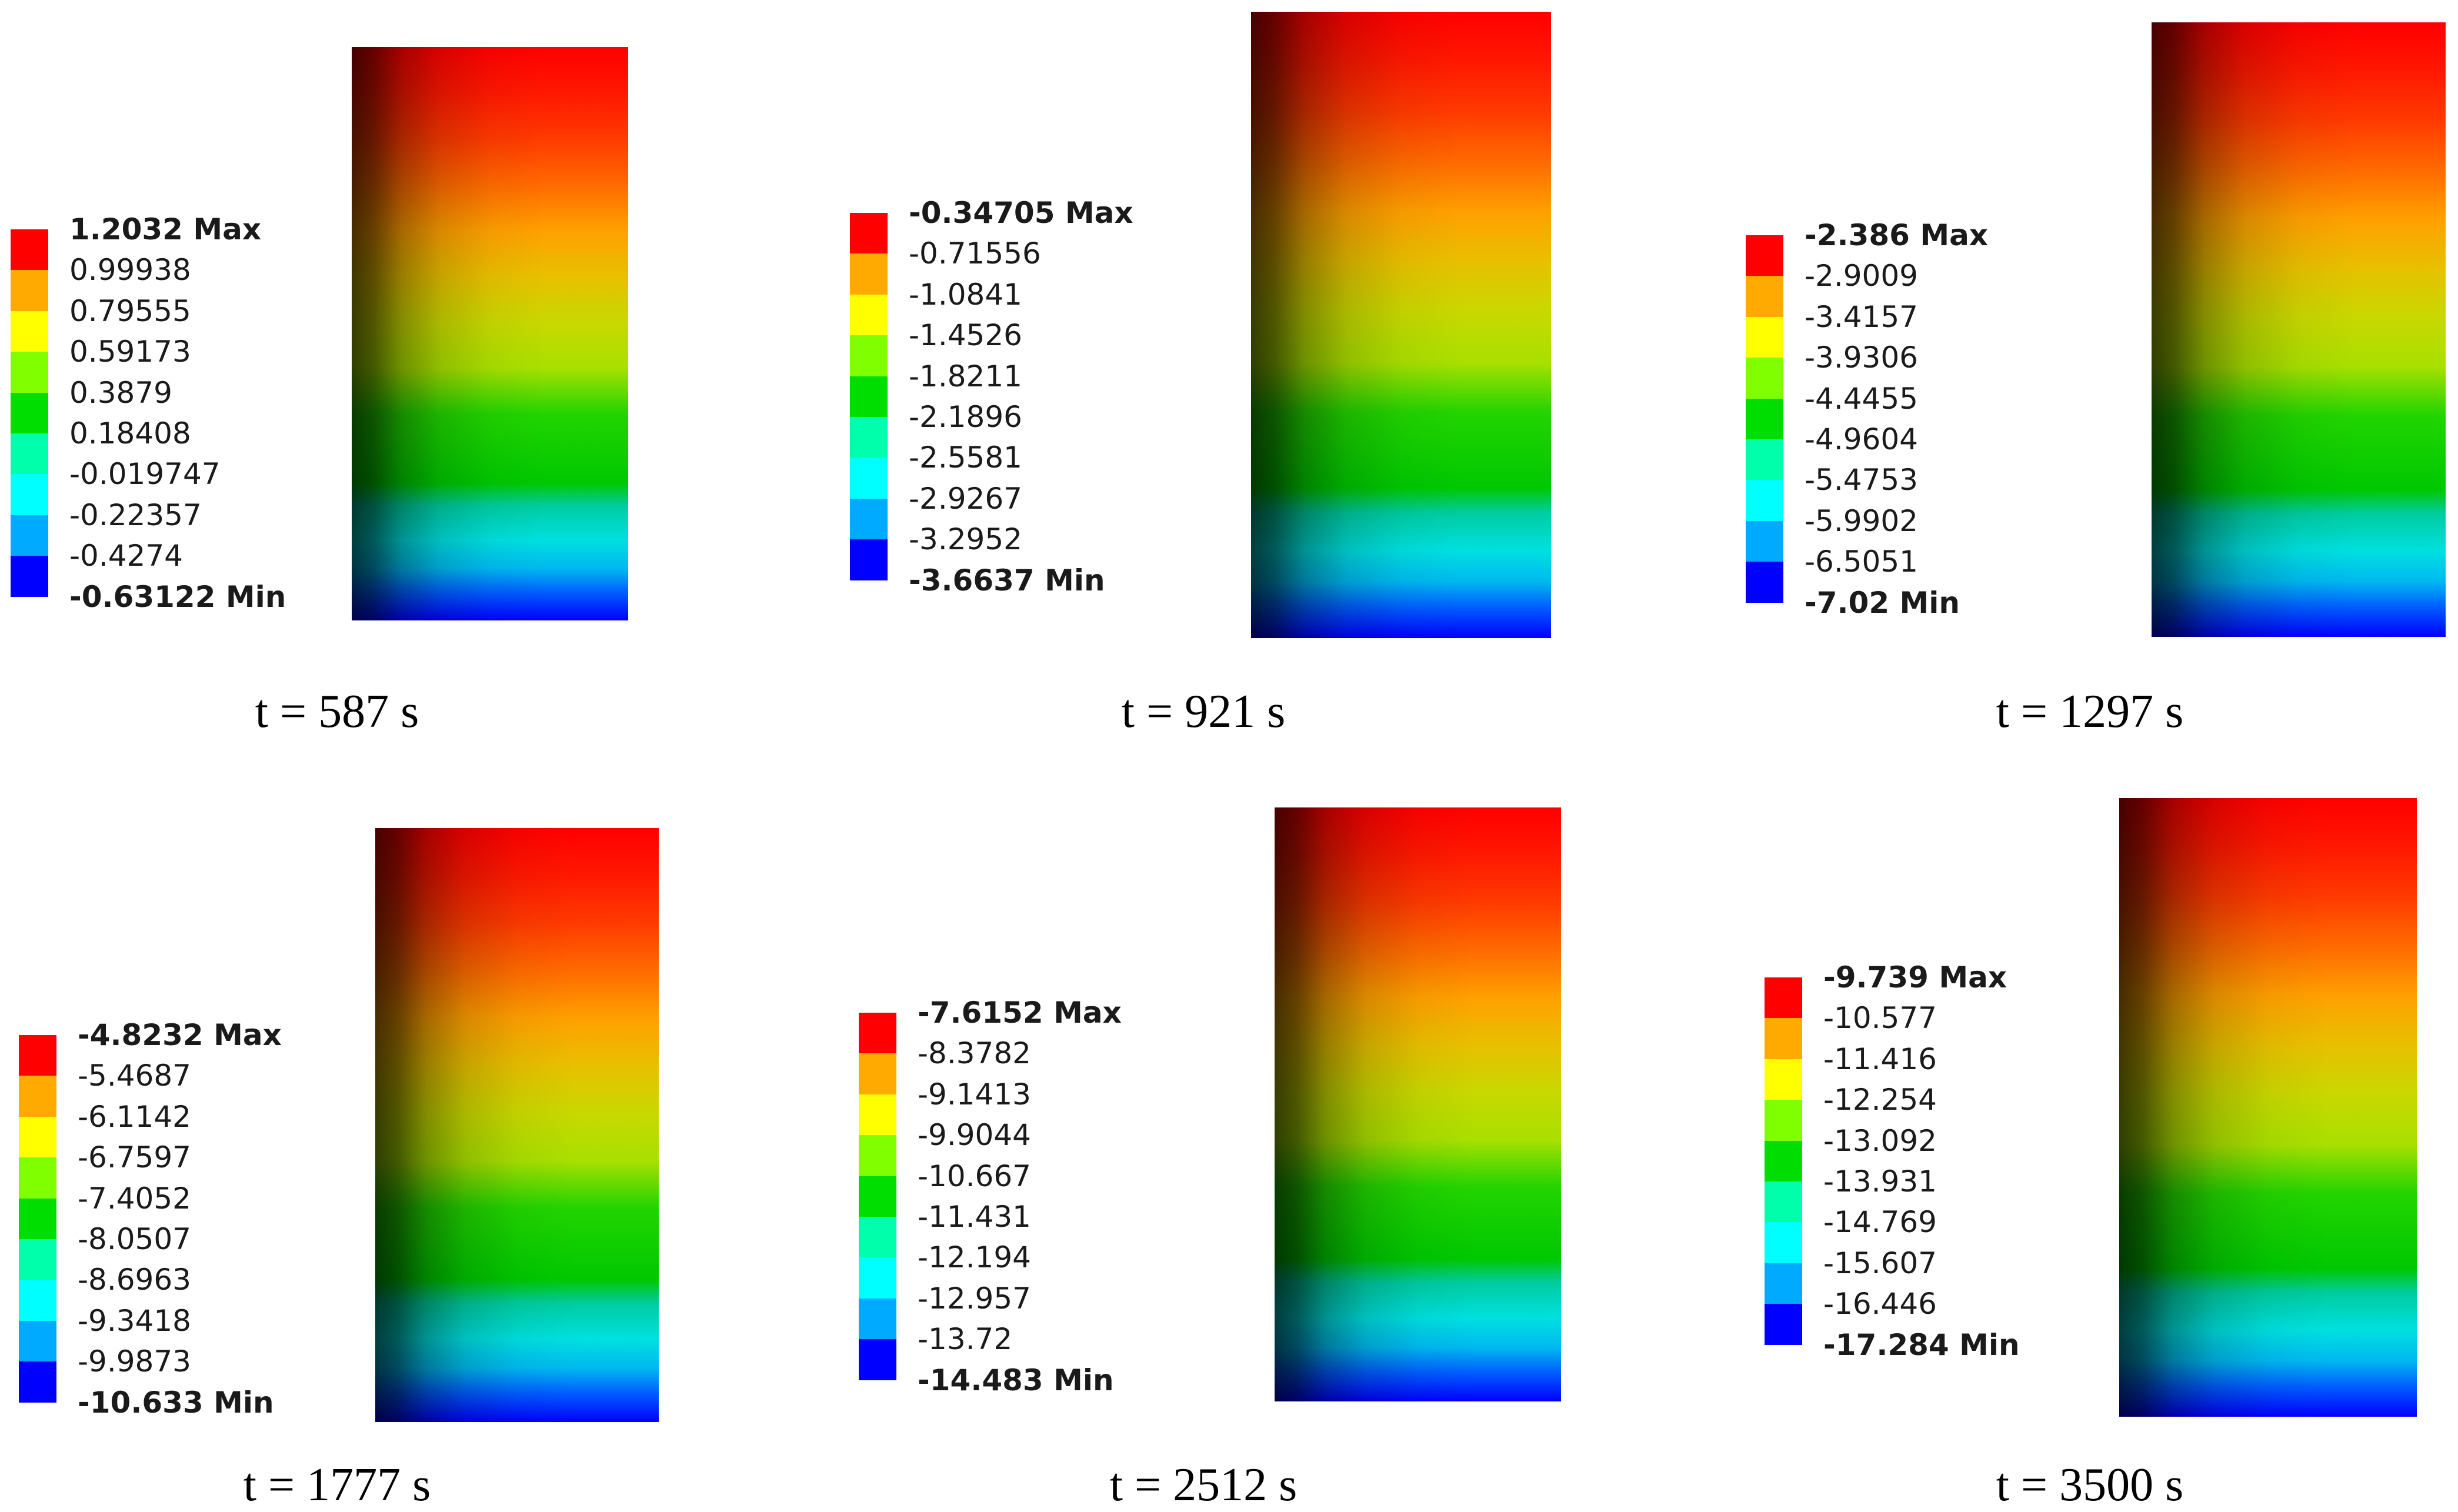 This screenshot has height=1512, width=2458. I want to click on legend-max-label: -7.6152 Max, so click(1020, 1013).